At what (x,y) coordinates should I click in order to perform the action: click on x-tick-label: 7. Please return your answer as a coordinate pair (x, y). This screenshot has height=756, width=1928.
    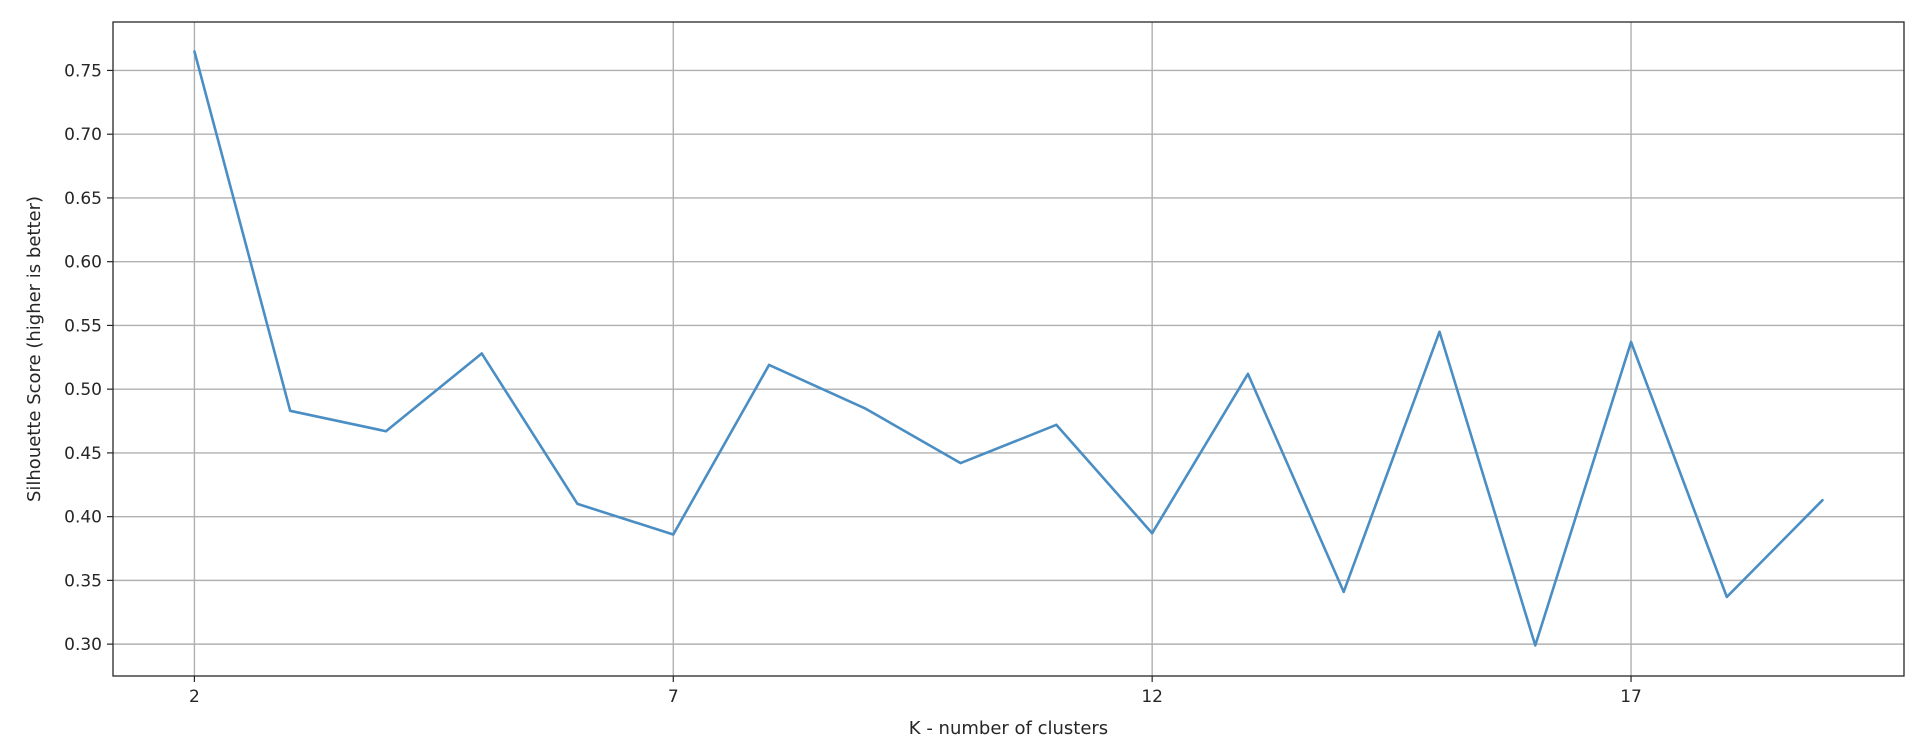
    Looking at the image, I should click on (673, 697).